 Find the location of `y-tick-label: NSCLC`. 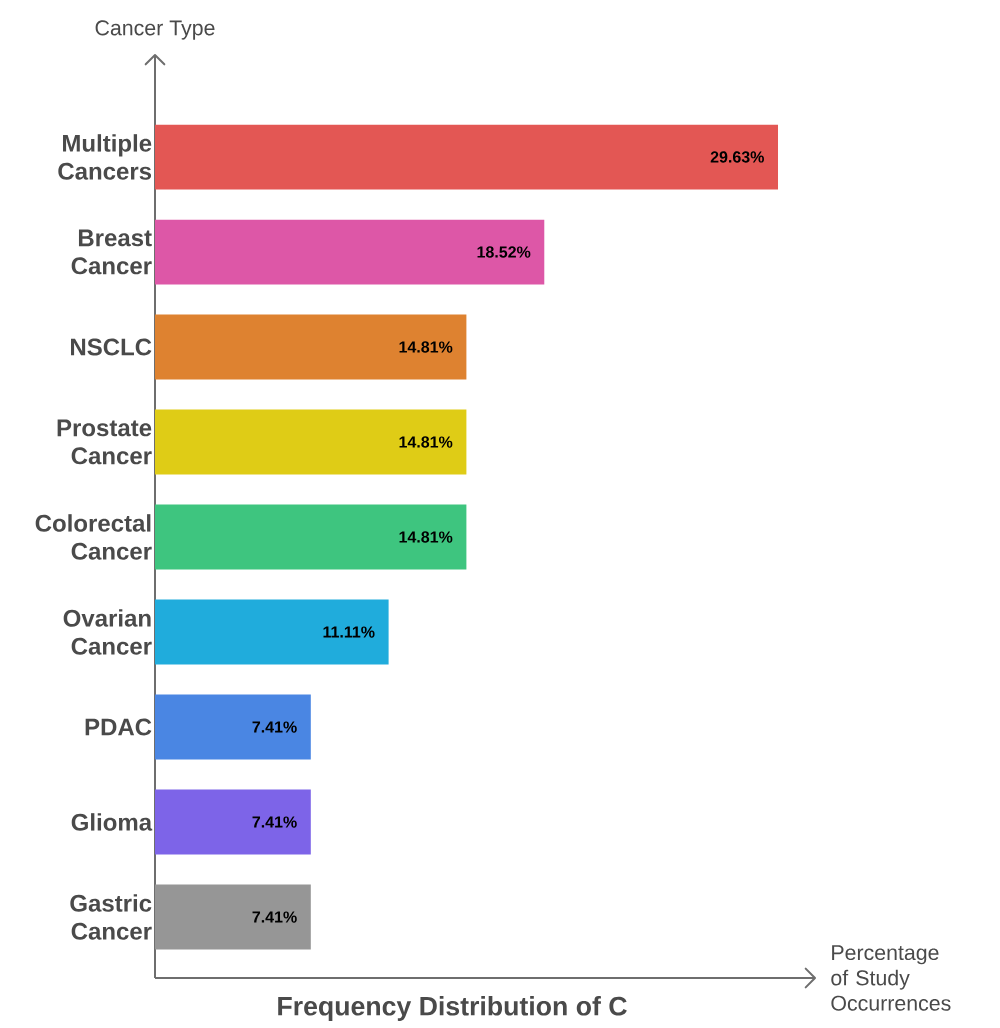

y-tick-label: NSCLC is located at coordinates (111, 347).